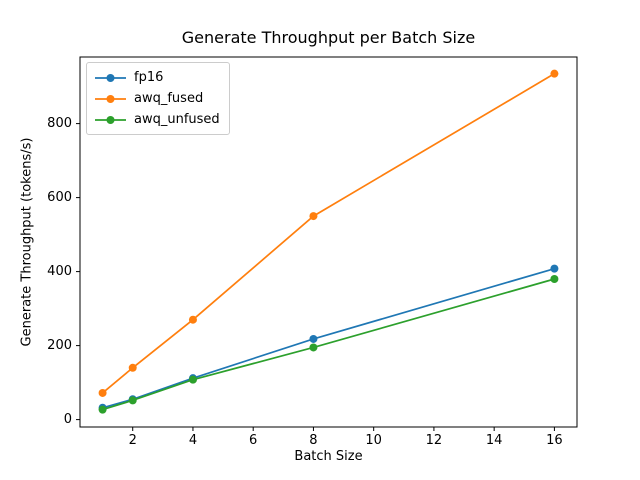 This screenshot has width=640, height=480. What do you see at coordinates (328, 456) in the screenshot?
I see `x-axis-label: Batch Size` at bounding box center [328, 456].